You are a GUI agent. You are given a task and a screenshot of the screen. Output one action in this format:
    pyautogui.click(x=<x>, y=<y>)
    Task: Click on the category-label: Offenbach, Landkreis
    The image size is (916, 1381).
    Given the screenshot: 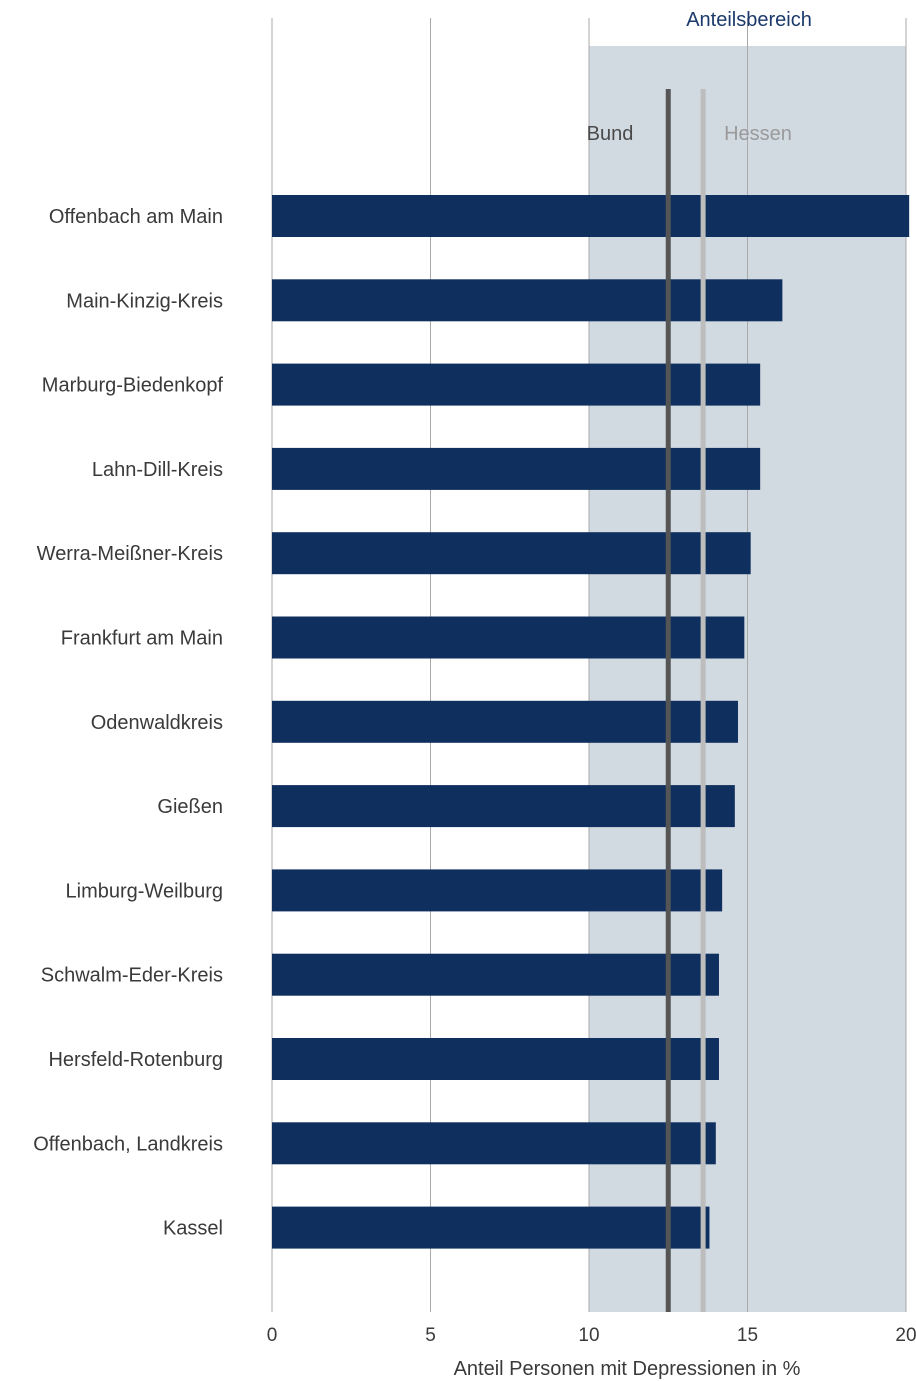 What is the action you would take?
    pyautogui.click(x=128, y=1144)
    